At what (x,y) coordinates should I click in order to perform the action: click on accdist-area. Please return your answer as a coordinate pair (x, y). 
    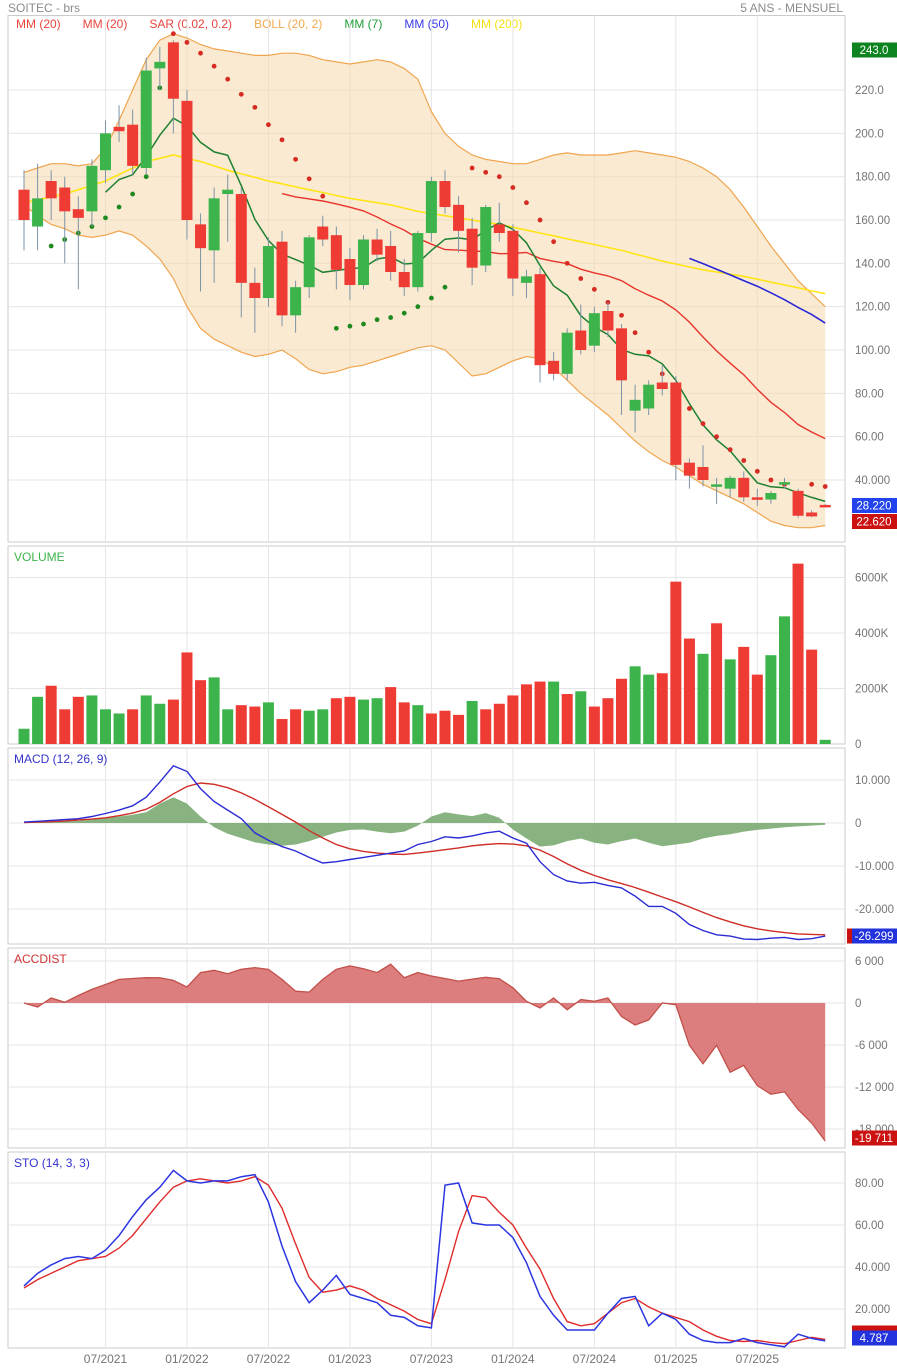
    Looking at the image, I should click on (425, 1052).